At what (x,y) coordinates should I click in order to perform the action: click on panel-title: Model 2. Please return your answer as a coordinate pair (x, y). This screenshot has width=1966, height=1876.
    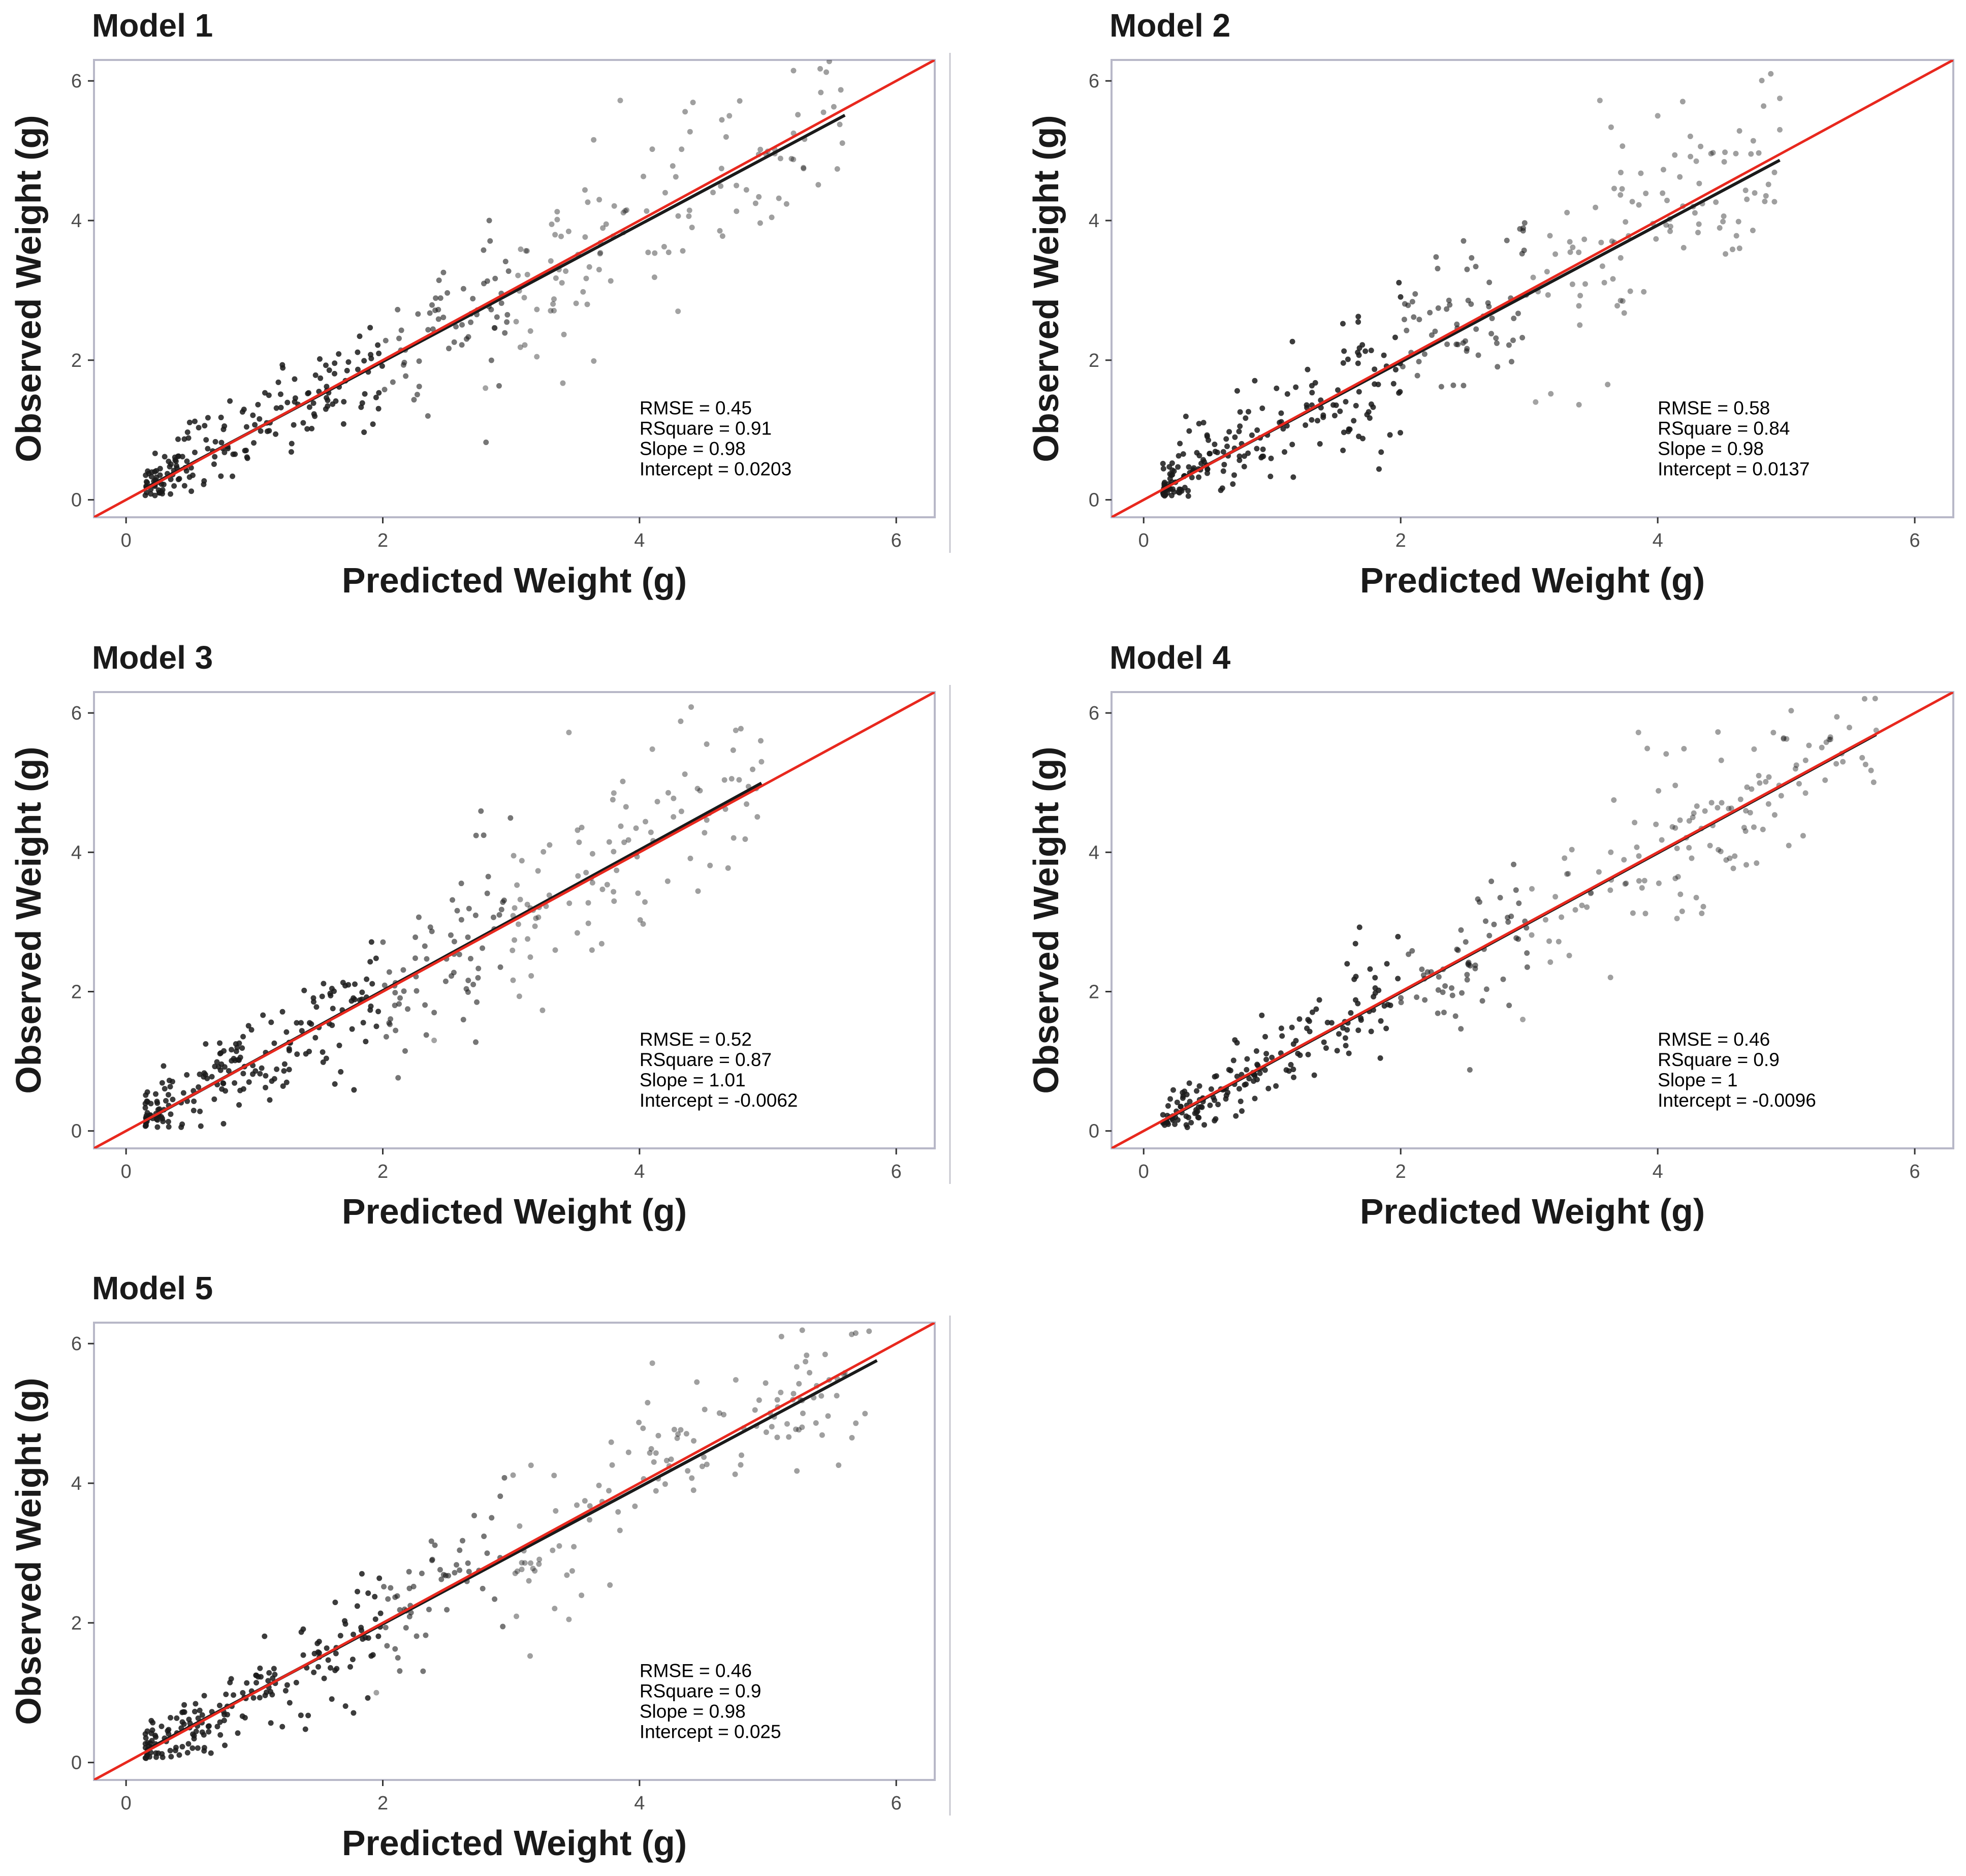
    Looking at the image, I should click on (1170, 25).